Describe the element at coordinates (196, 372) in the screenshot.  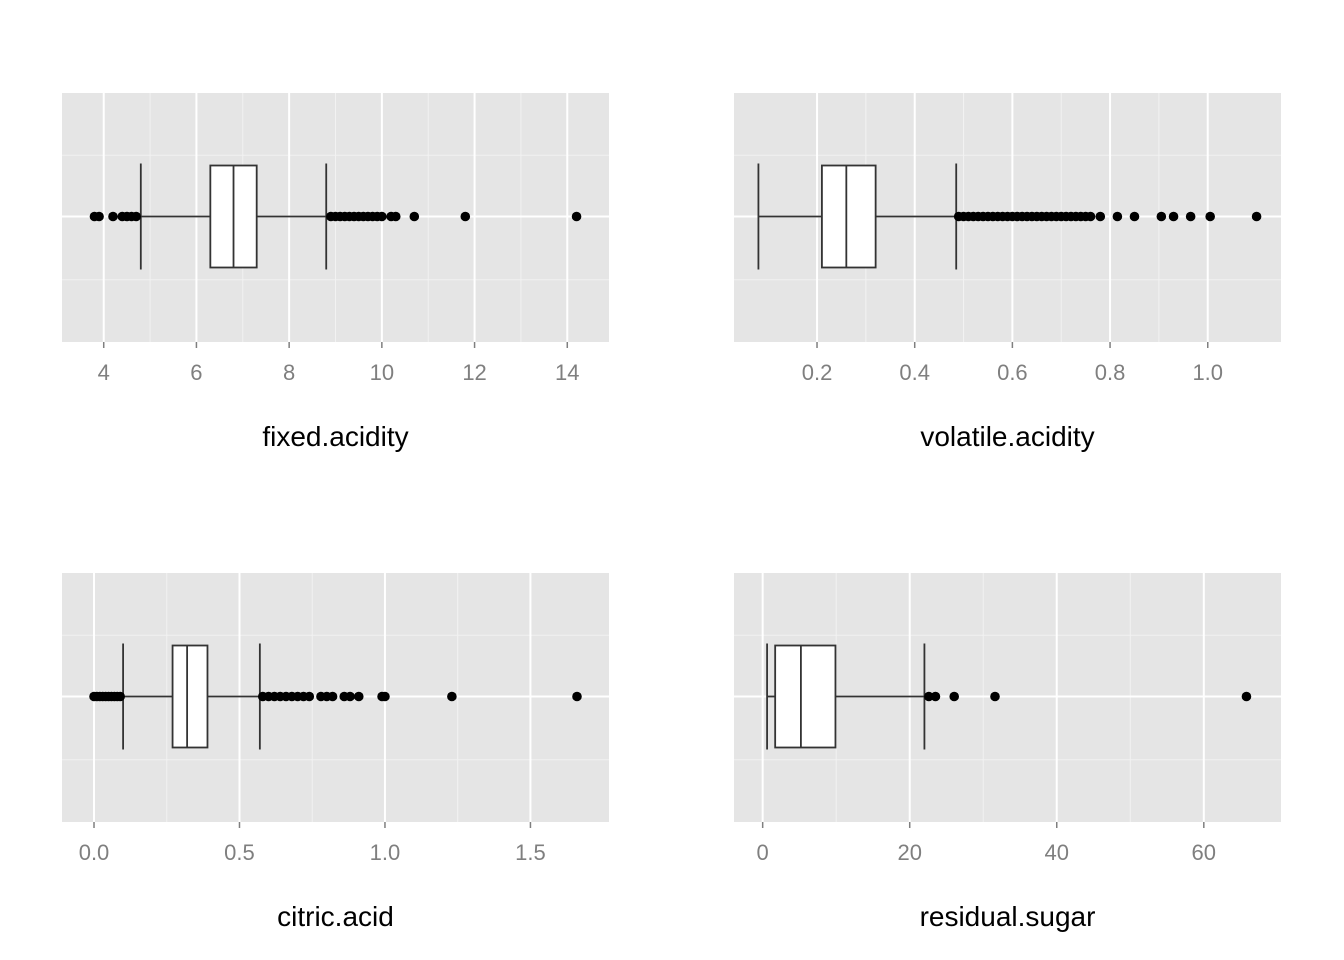
I see `x-tick-label: 6` at that location.